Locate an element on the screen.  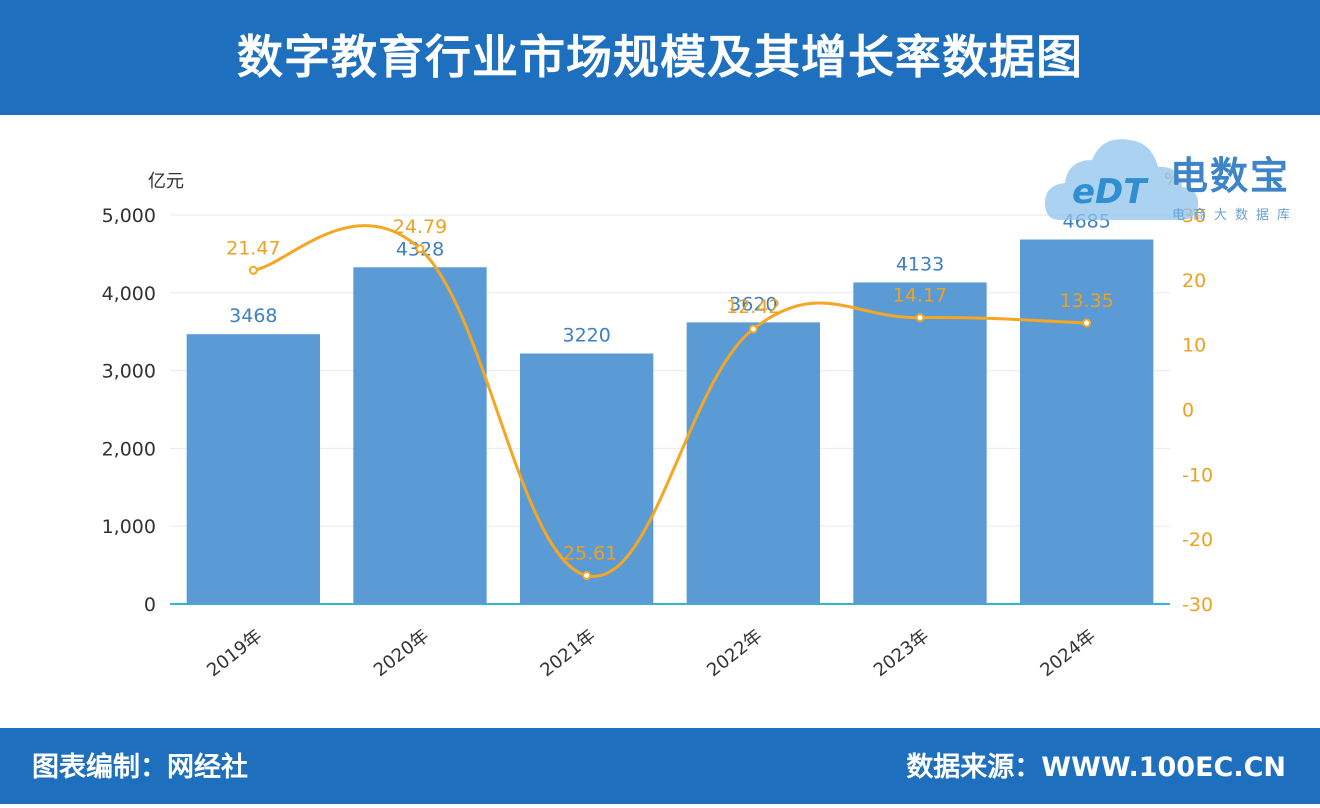
y-left-unit: 亿元 is located at coordinates (166, 181).